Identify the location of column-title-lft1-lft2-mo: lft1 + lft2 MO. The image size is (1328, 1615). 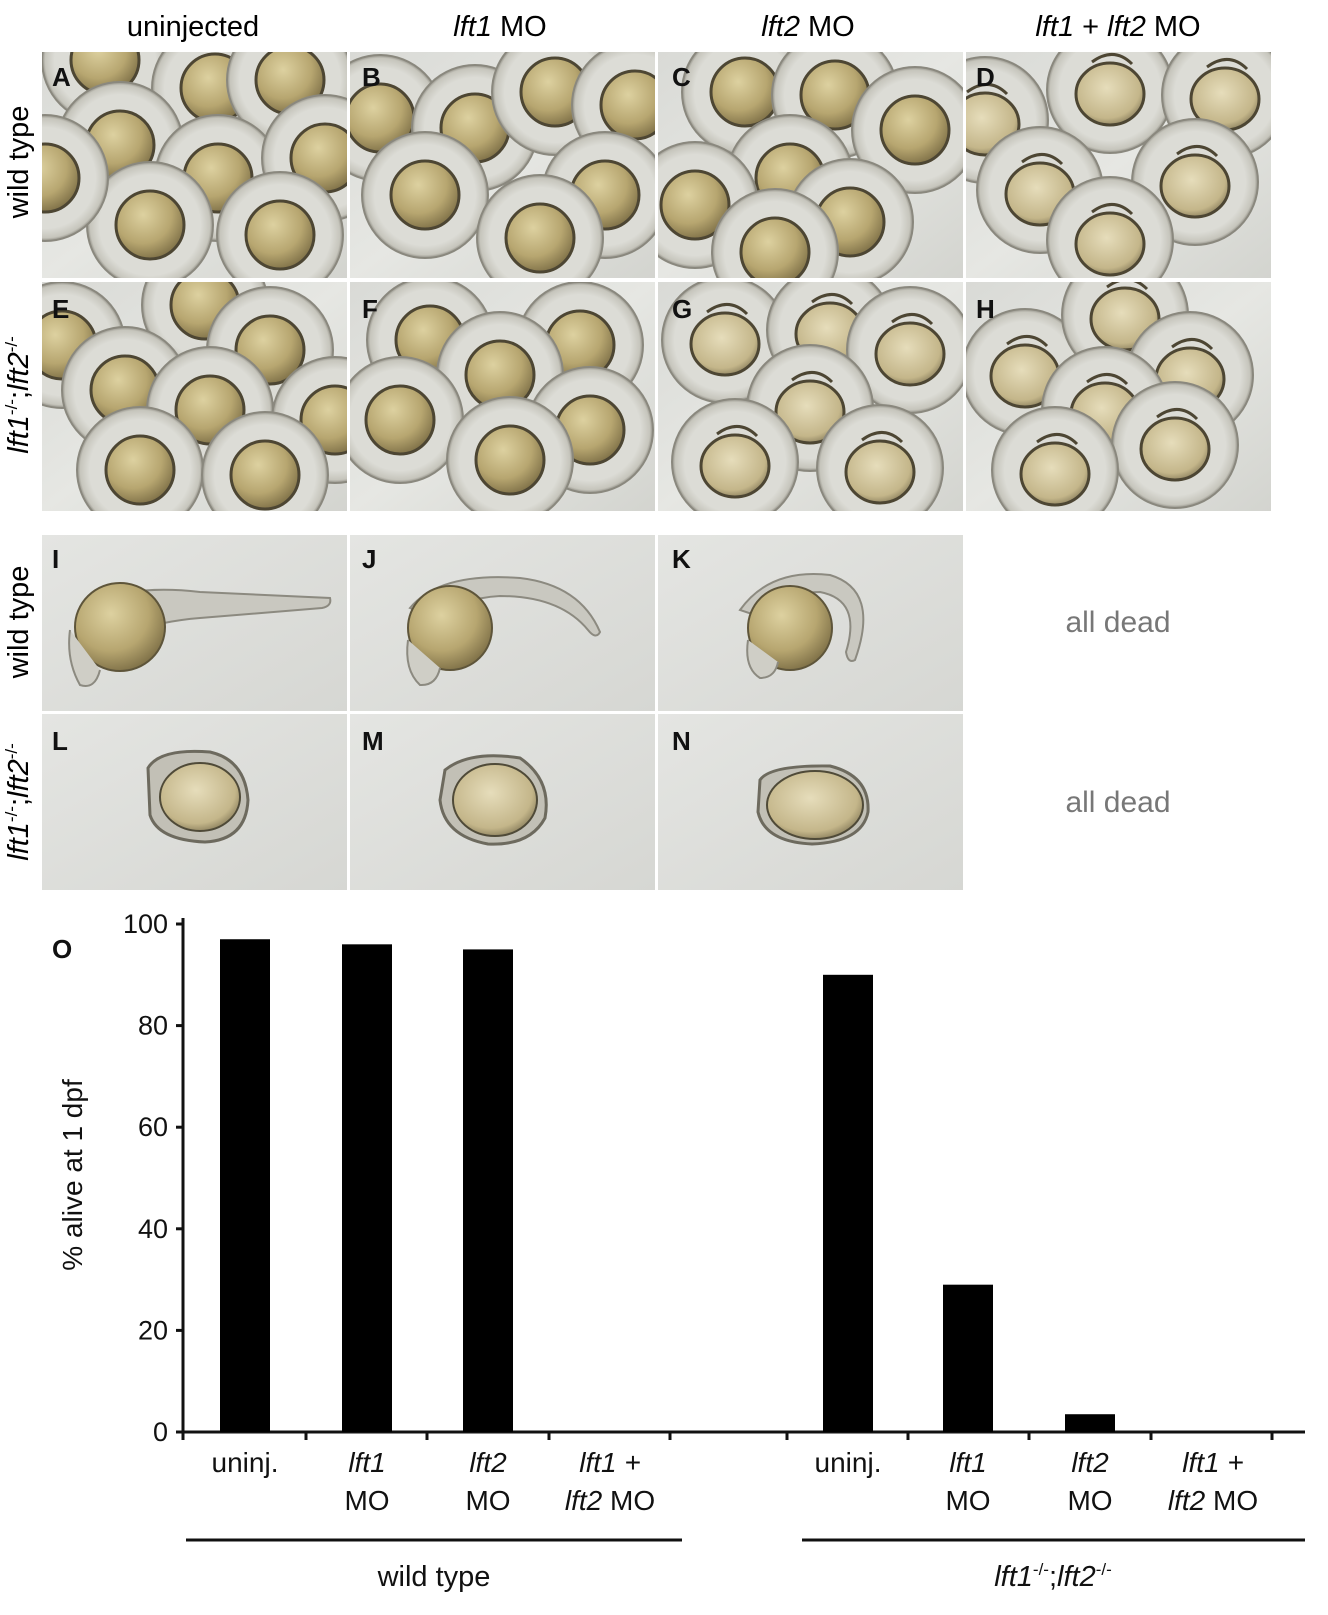
(1117, 27).